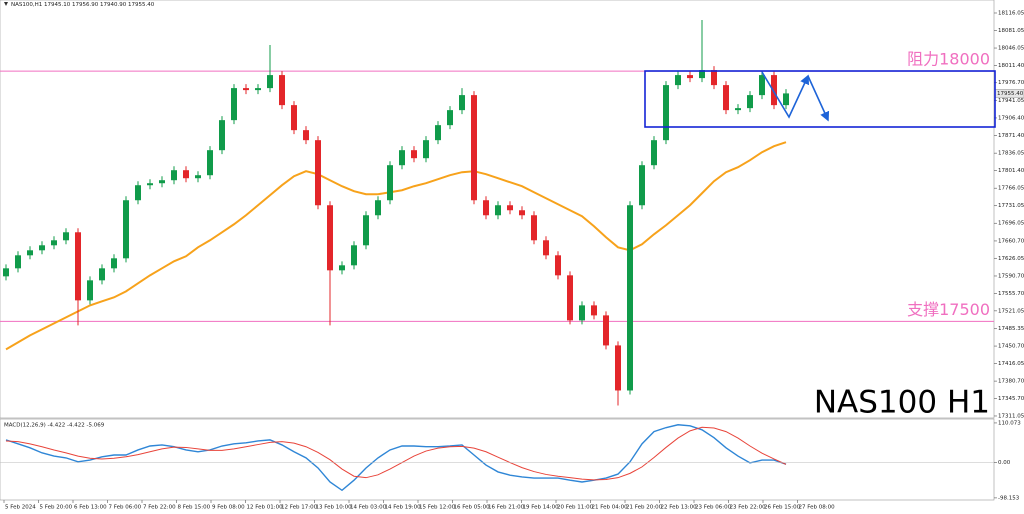 The height and width of the screenshot is (514, 1024). I want to click on y-tick-label: 18046.05, so click(1011, 49).